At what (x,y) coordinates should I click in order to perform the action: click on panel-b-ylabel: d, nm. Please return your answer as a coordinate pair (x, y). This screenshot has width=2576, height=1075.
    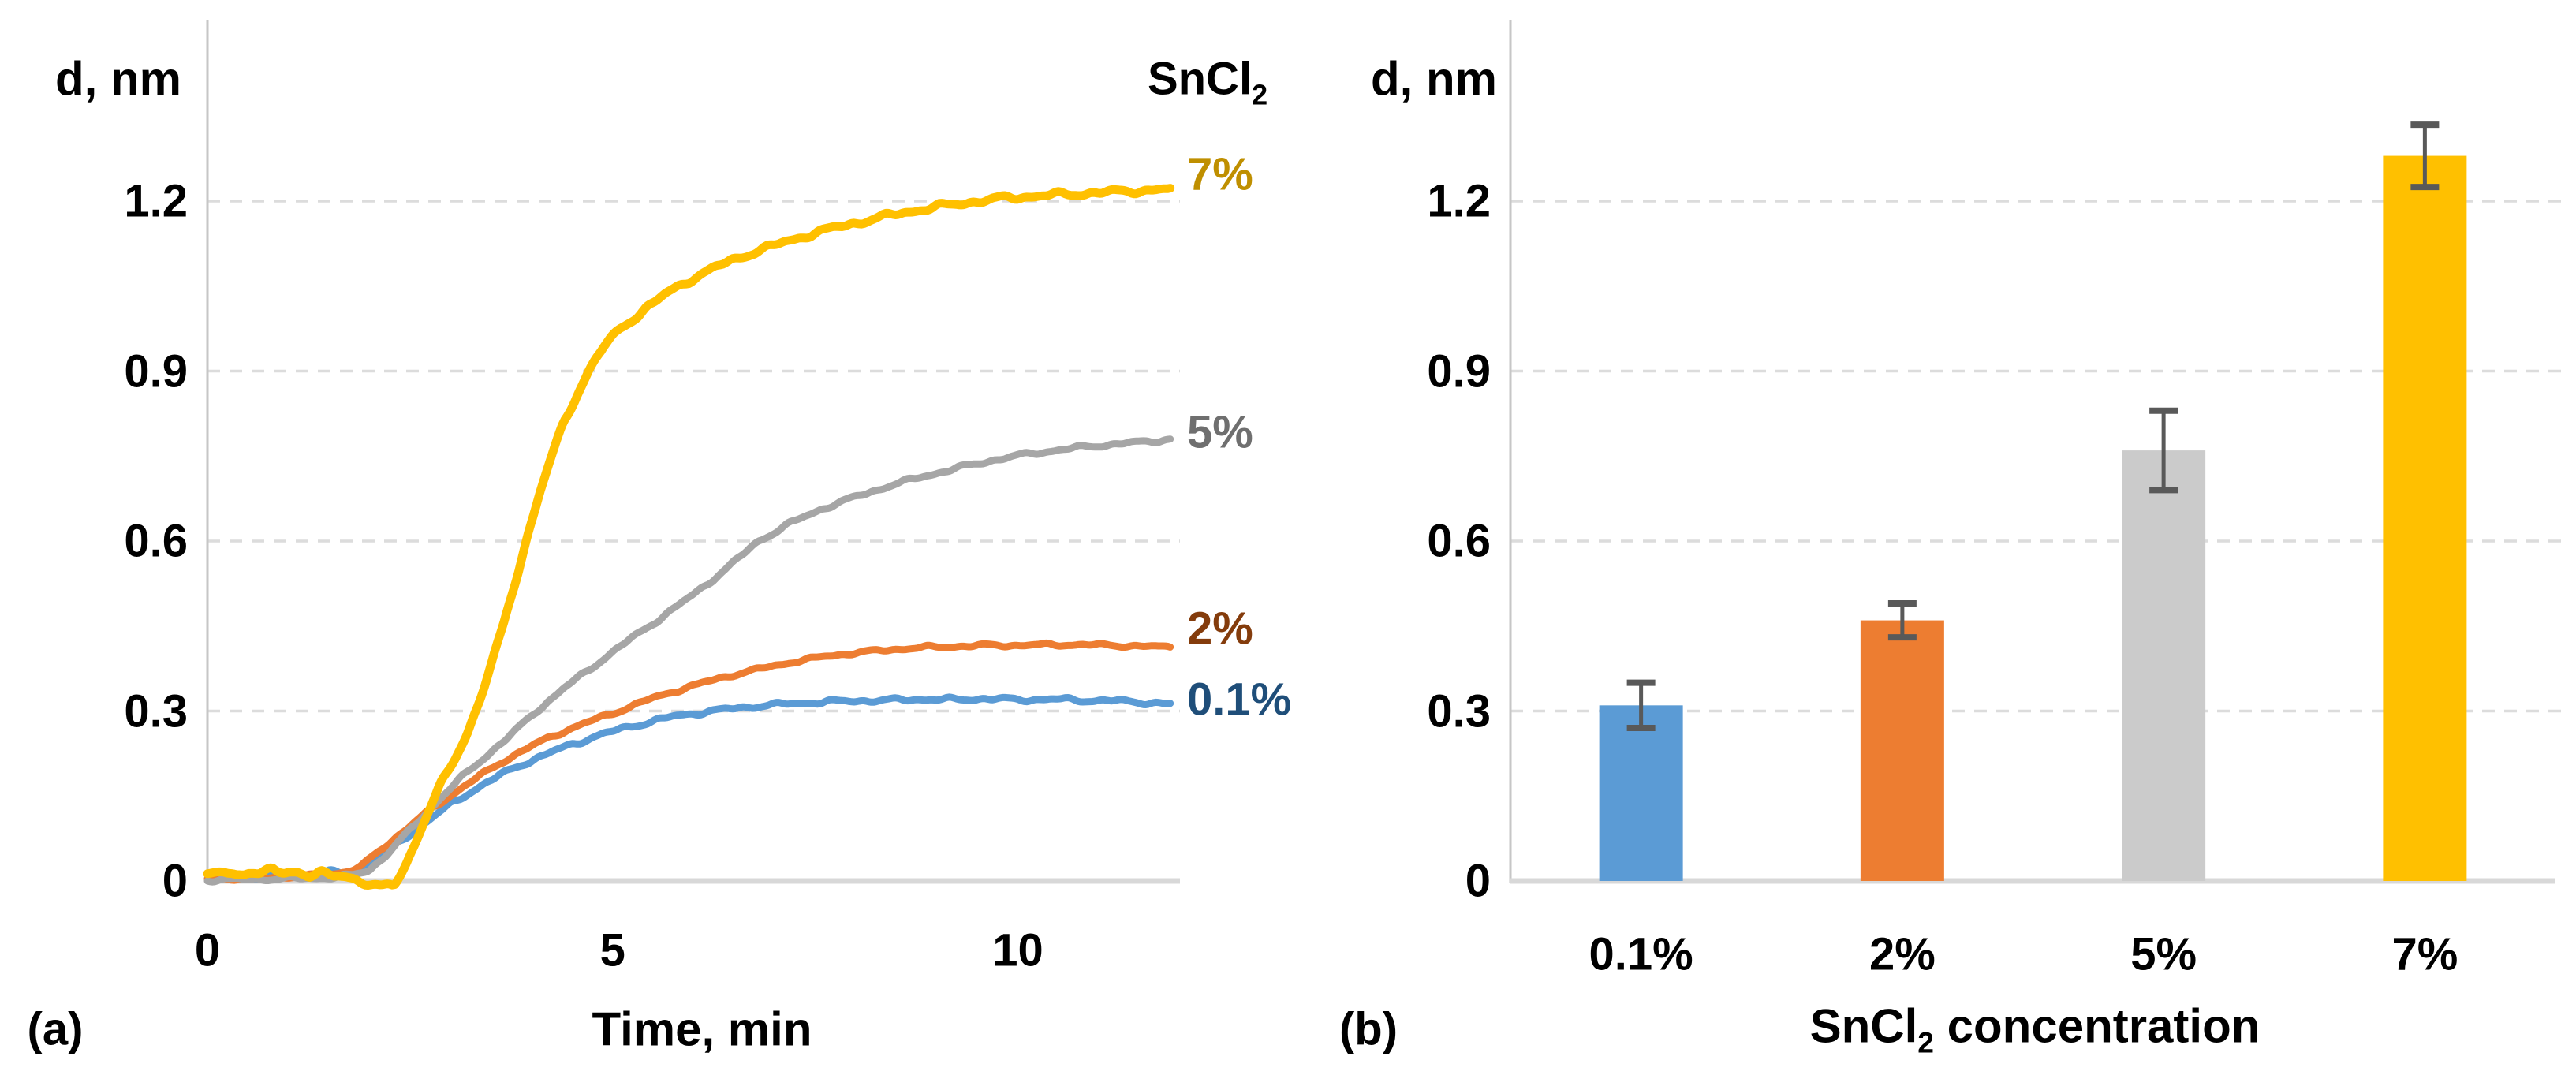
    Looking at the image, I should click on (1434, 79).